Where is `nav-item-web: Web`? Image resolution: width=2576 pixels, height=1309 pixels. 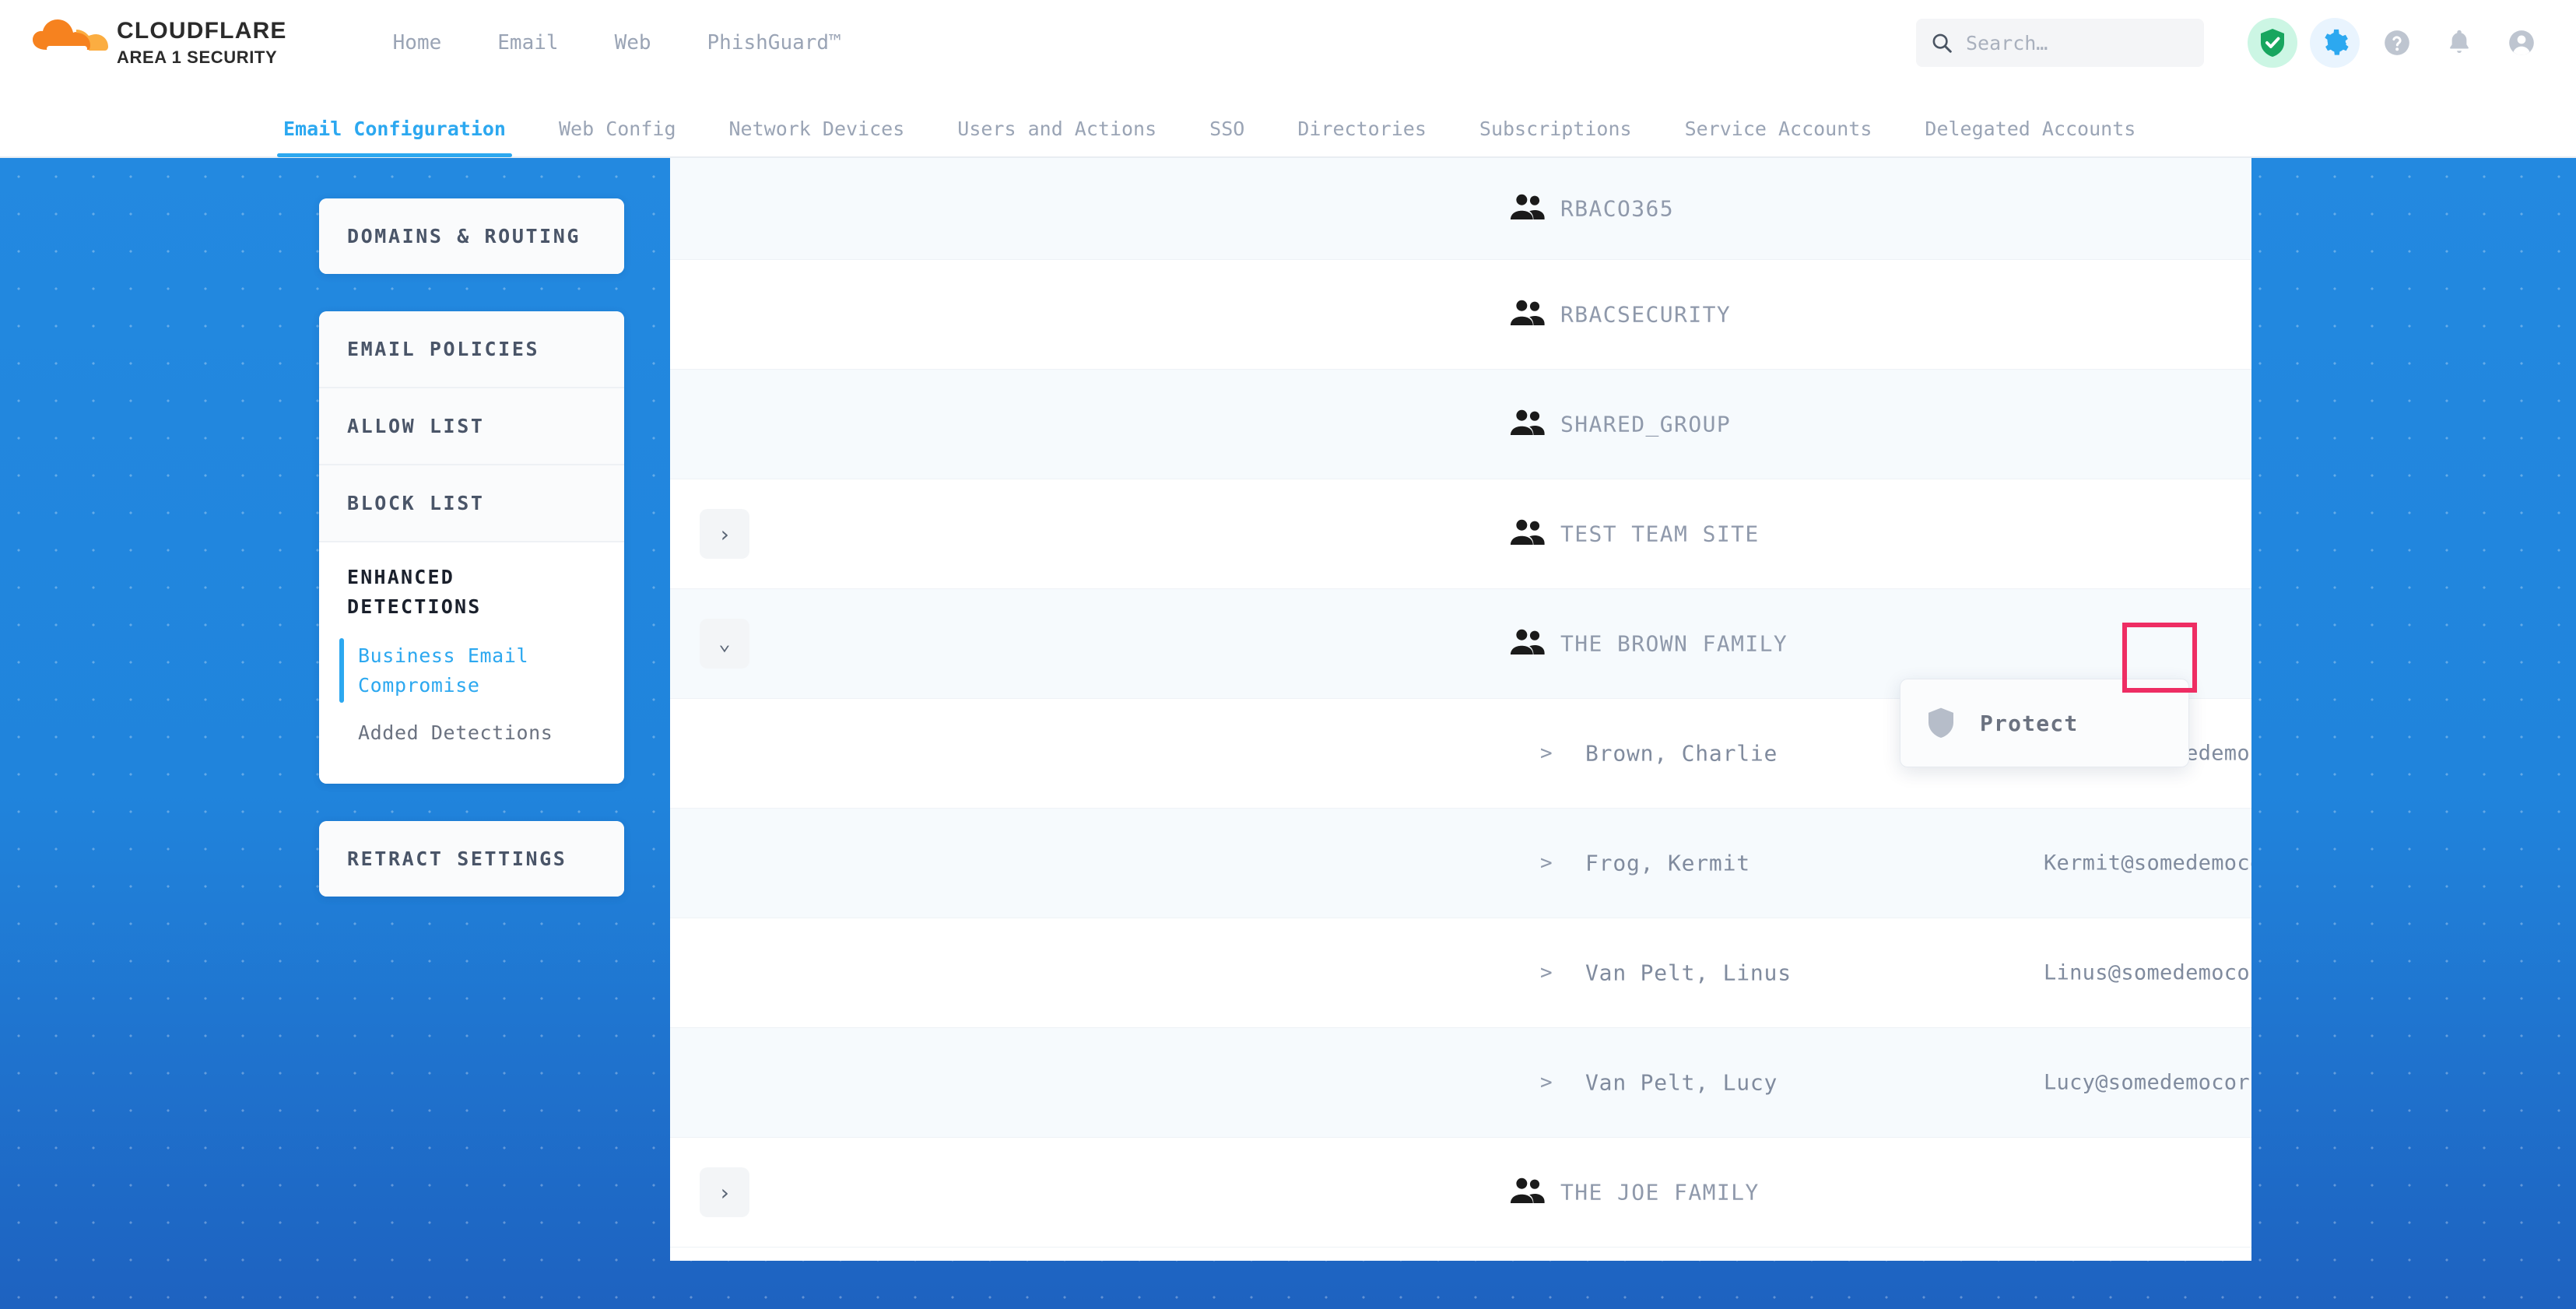
nav-item-web: Web is located at coordinates (633, 42).